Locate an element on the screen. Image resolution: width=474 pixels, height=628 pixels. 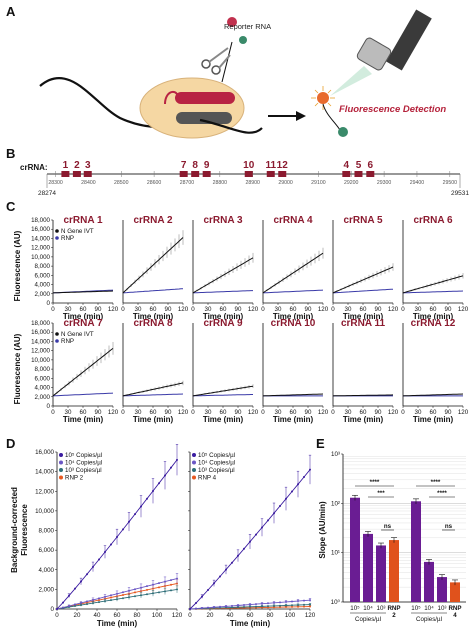
c-legend-label: N Gene IVT is located at coordinates (77, 334).